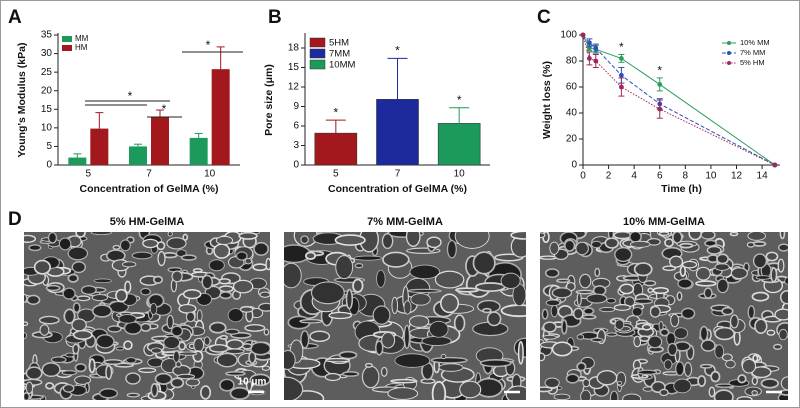  What do you see at coordinates (147, 222) in the screenshot?
I see `image-caption: 5% HM-GelMA` at bounding box center [147, 222].